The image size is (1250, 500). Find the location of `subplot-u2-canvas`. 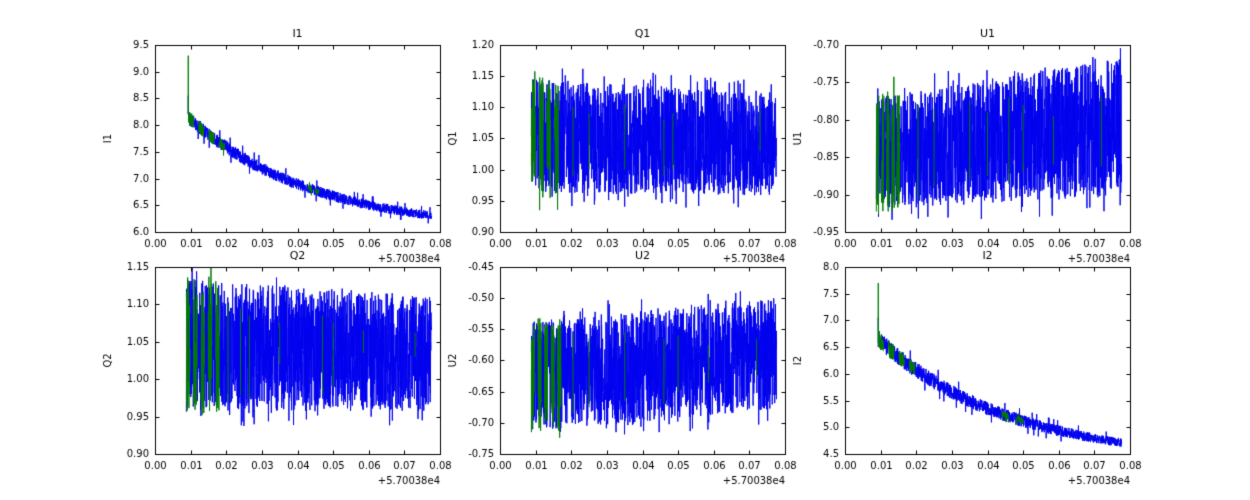

subplot-u2-canvas is located at coordinates (621, 367).